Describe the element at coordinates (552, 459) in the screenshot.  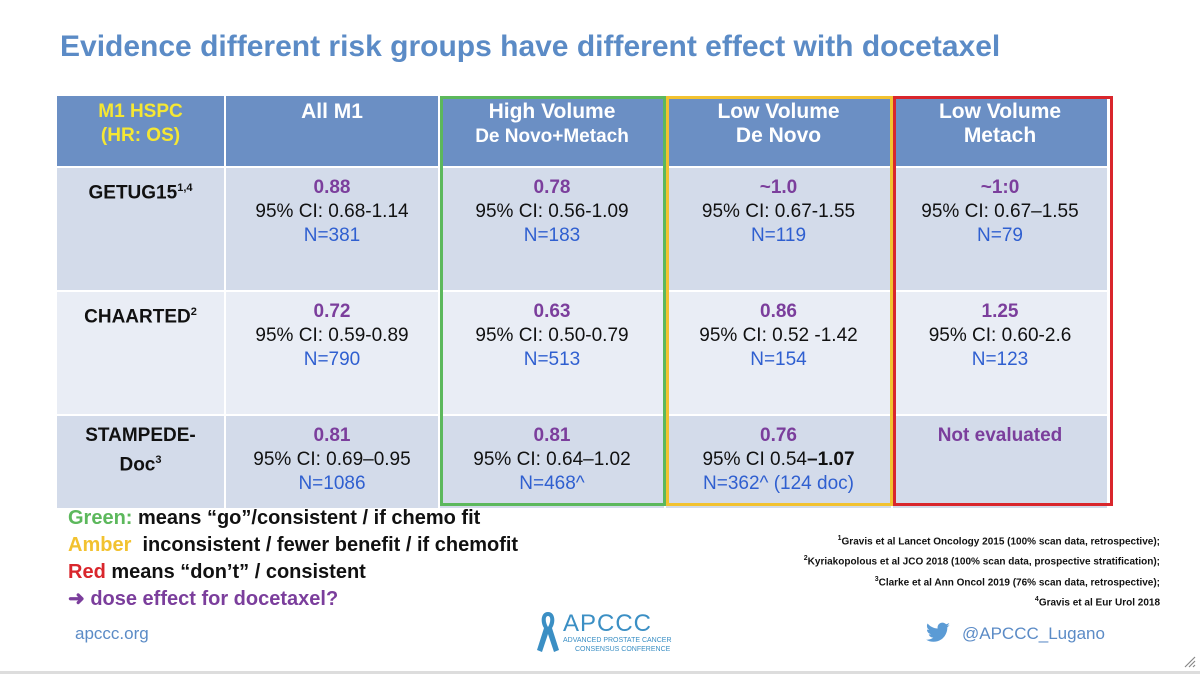
I see `confidence-interval: 95% CI: 0.64–1.02` at that location.